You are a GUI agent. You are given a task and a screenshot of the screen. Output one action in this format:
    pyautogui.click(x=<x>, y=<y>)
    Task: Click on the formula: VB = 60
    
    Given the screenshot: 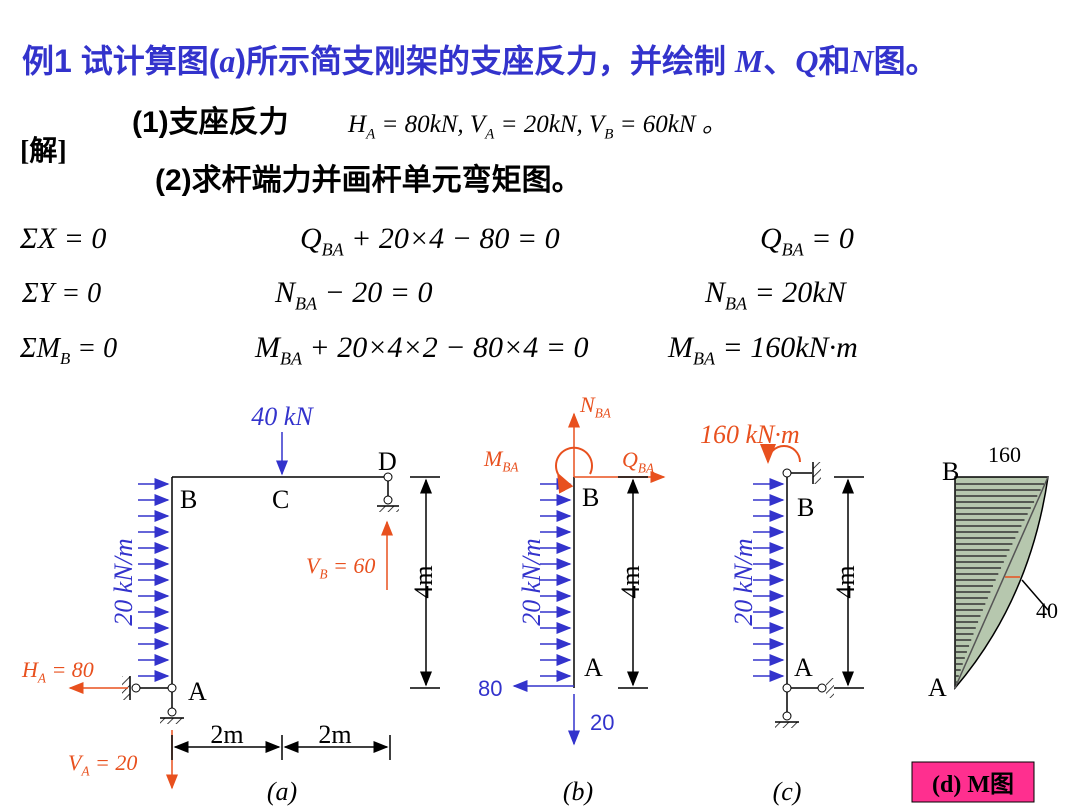 What is the action you would take?
    pyautogui.click(x=340, y=567)
    